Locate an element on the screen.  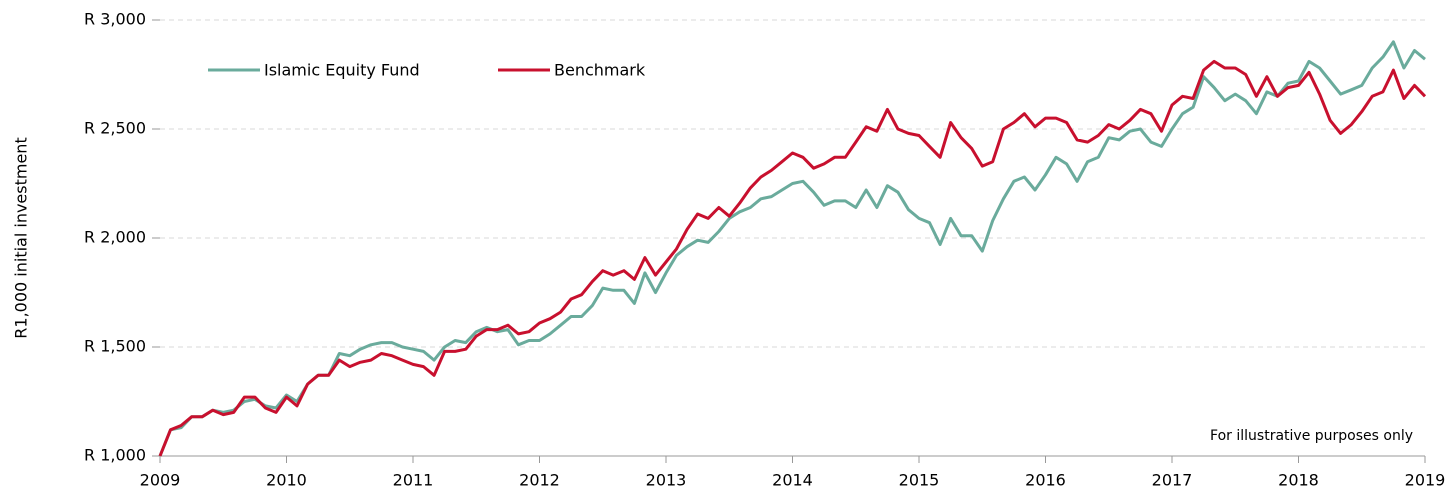
x-tick-label: 2017 is located at coordinates (1172, 480).